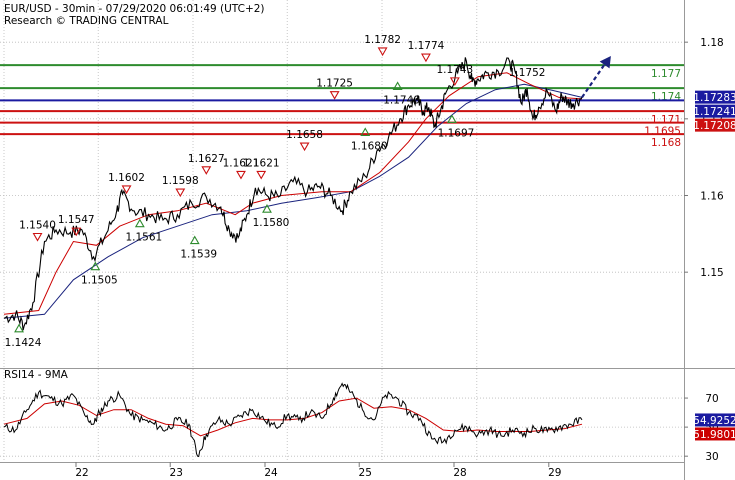 This screenshot has height=480, width=735. I want to click on pivot-high-label: 1.1602, so click(126, 178).